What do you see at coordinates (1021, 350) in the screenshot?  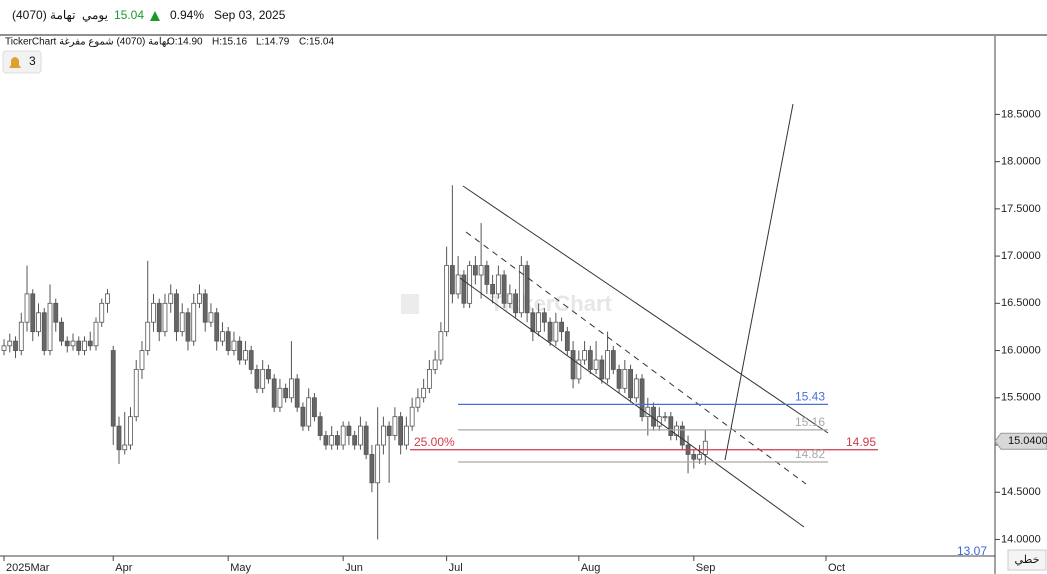 I see `y-tick-label: 16.0000` at bounding box center [1021, 350].